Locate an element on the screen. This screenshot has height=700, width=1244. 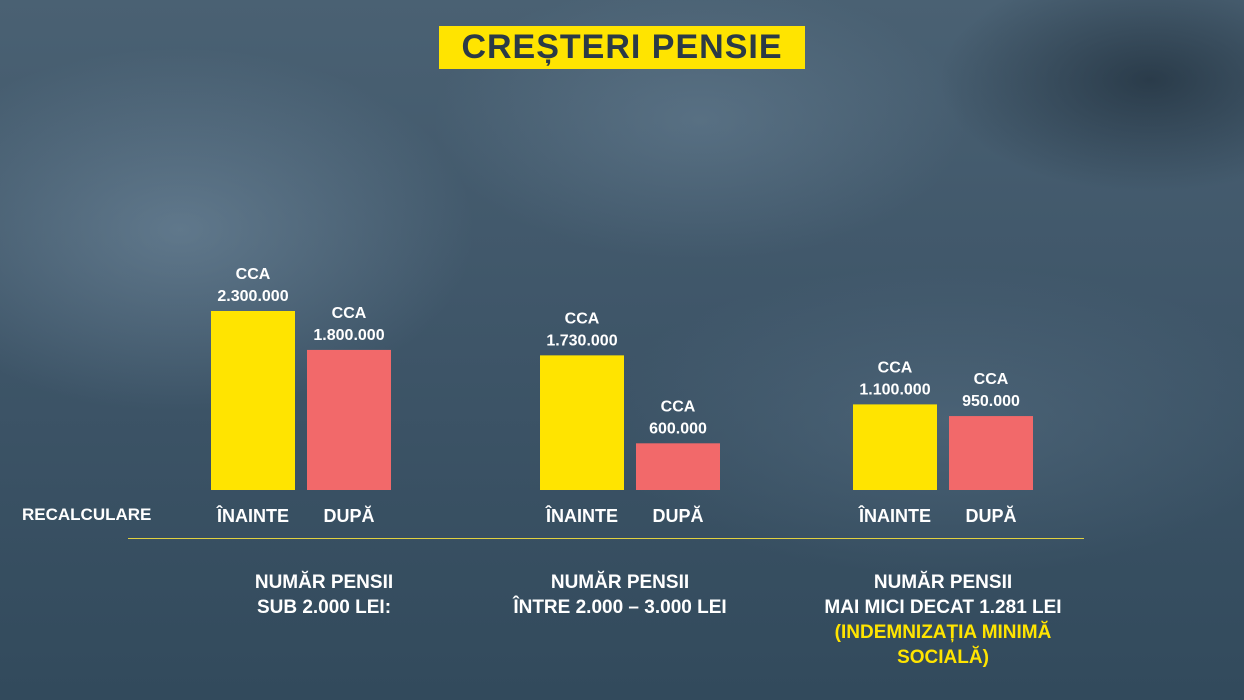
caption-line: MAI MICI DECAT 1.281 LEI is located at coordinates (943, 607).